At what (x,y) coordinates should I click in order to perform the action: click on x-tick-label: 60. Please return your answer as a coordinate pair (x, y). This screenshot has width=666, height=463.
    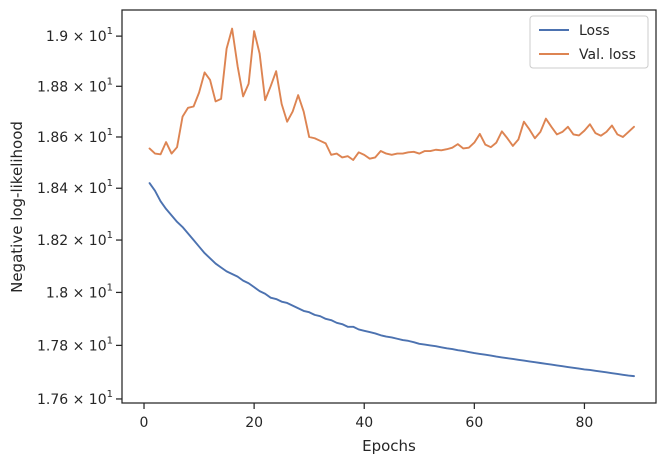
    Looking at the image, I should click on (474, 423).